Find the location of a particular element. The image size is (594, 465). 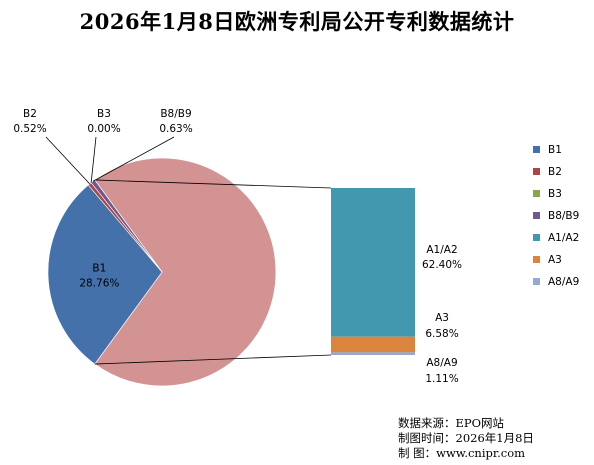

legend-swatch-b3 is located at coordinates (536, 193).